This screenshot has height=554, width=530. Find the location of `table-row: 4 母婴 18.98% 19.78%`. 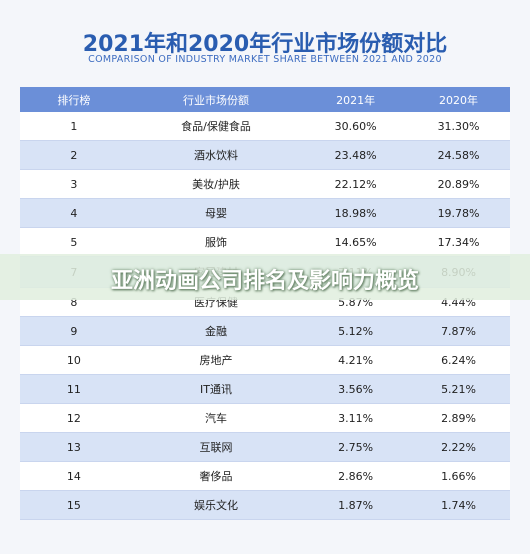

table-row: 4 母婴 18.98% 19.78% is located at coordinates (265, 213).